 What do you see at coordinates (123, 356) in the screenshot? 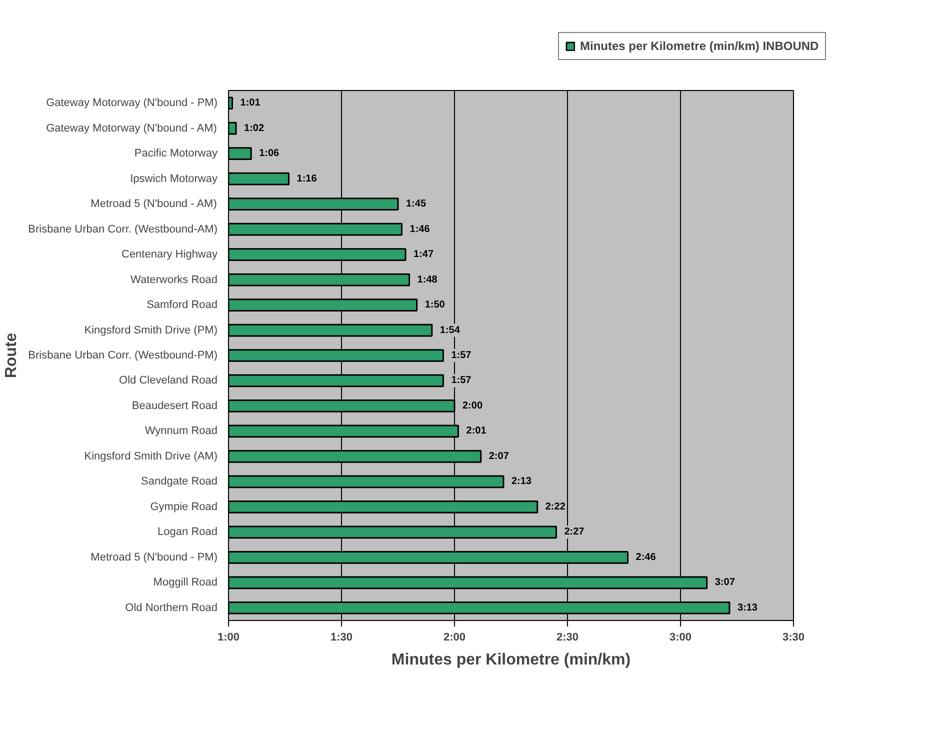
I see `y-tick-label: Brisbane Urban Corr. (Westbound-PM)` at bounding box center [123, 356].